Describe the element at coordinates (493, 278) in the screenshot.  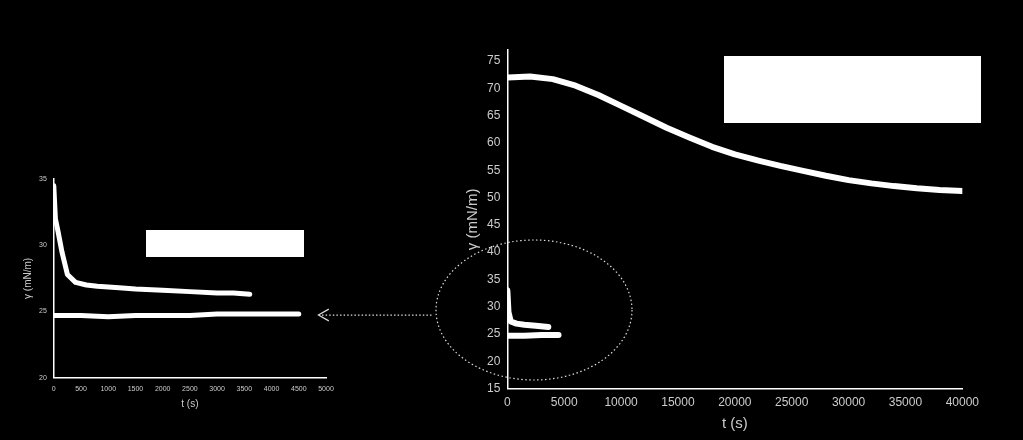
I see `y-tick-label: 35` at that location.